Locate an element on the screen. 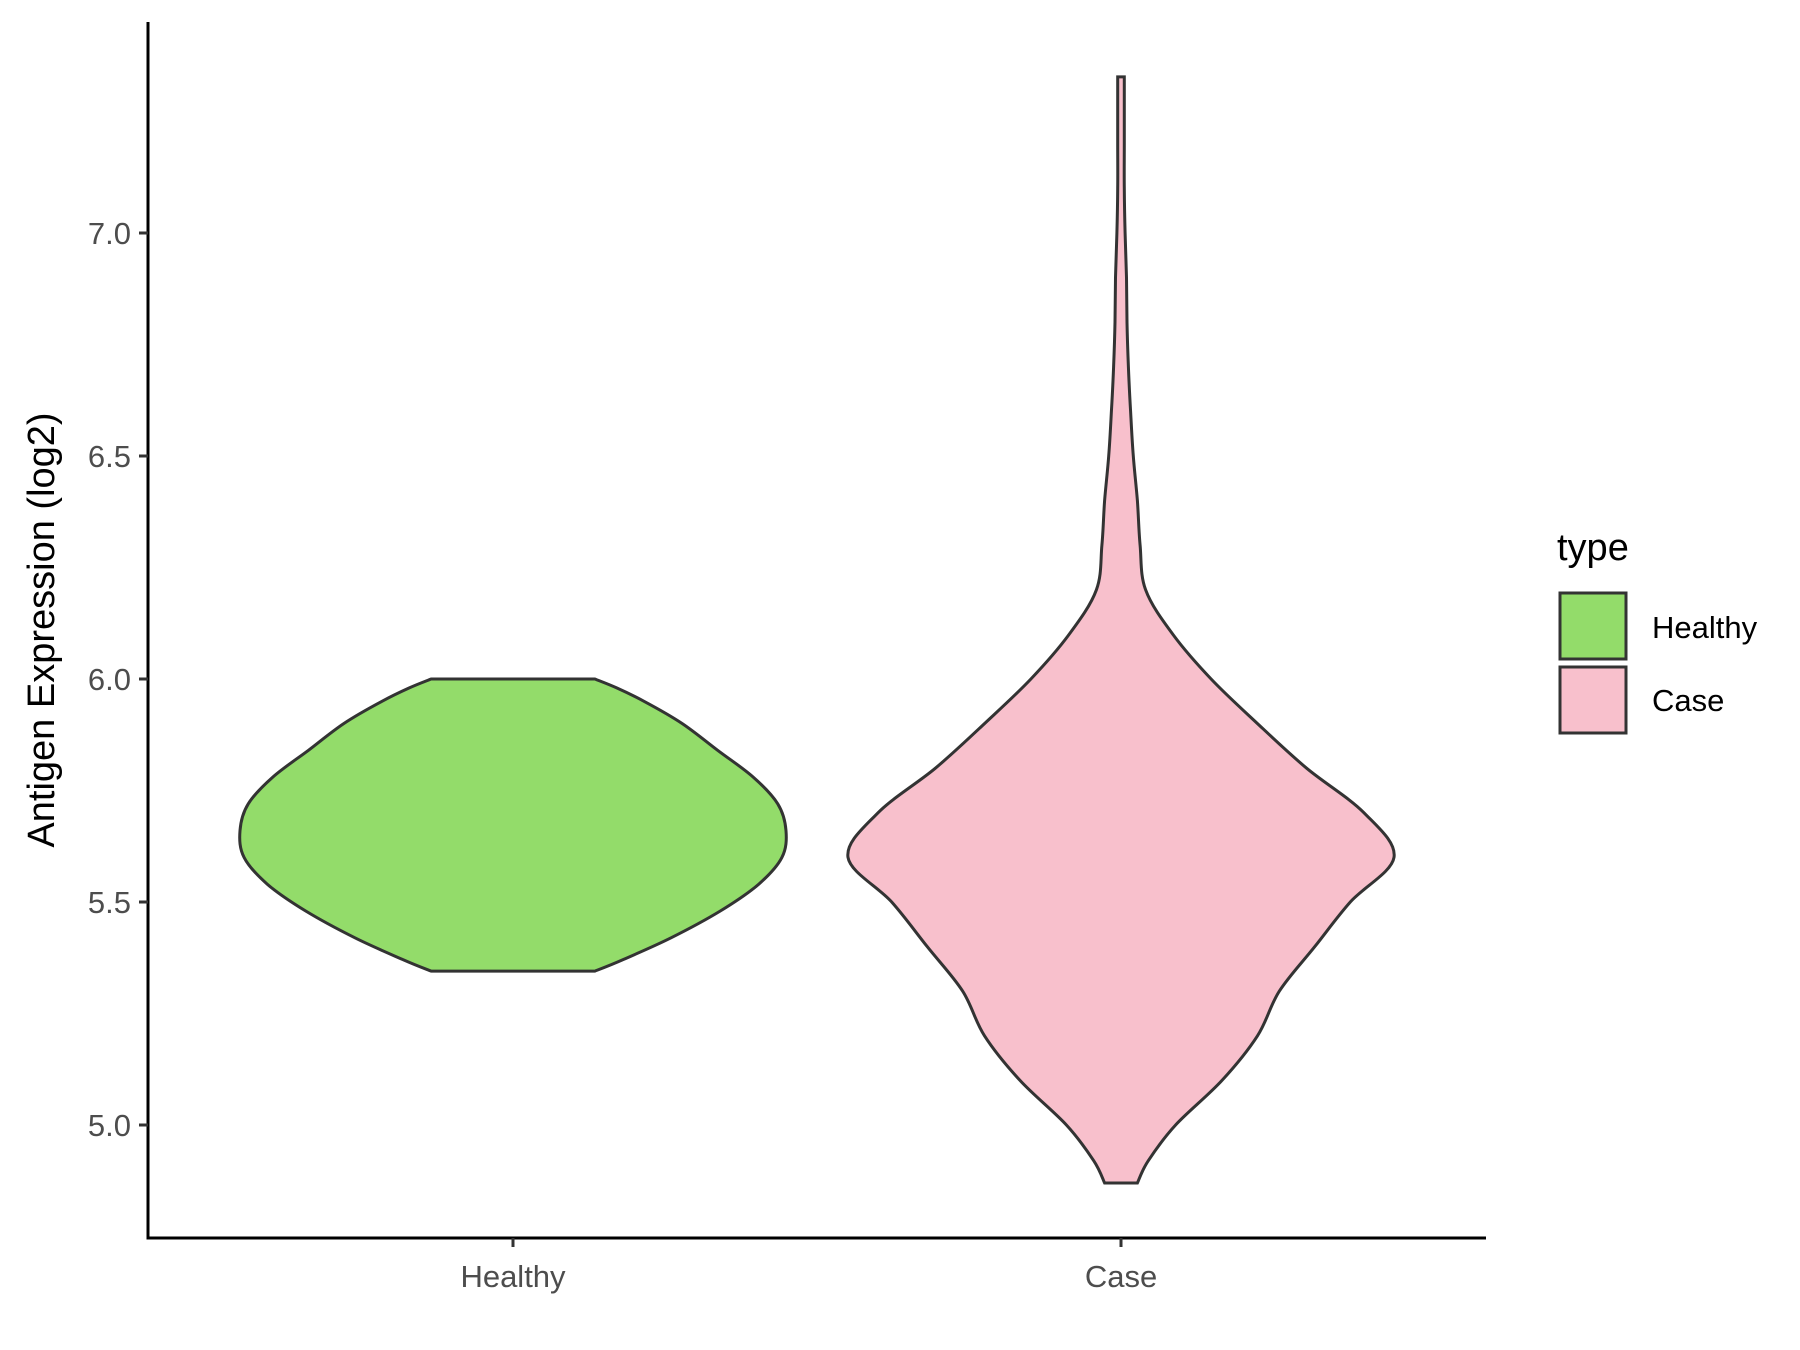 The width and height of the screenshot is (1800, 1350). y-tick-label: 5.0 is located at coordinates (109, 1125).